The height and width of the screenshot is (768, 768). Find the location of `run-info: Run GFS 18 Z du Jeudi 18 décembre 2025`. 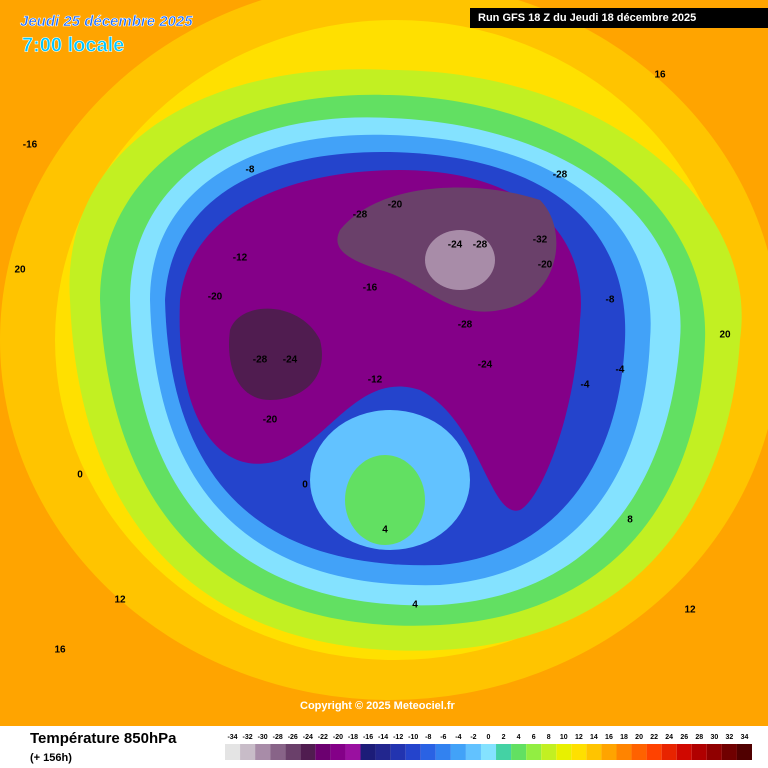

run-info: Run GFS 18 Z du Jeudi 18 décembre 2025 is located at coordinates (587, 18).